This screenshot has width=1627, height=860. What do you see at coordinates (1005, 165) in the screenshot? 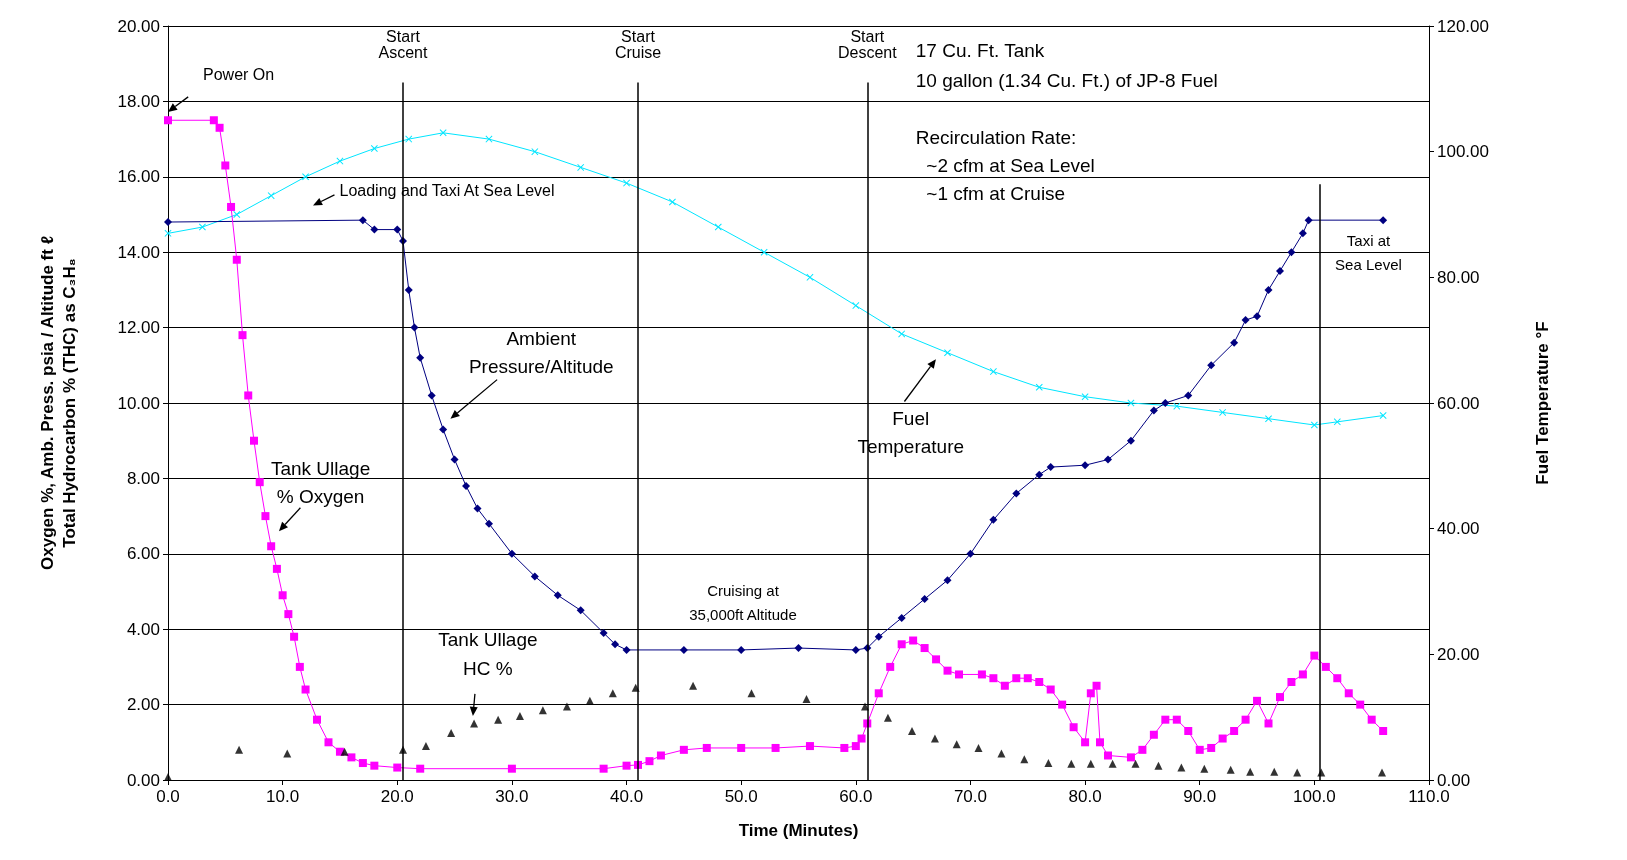
I see `annotation: Recirculation Rate: ~2 cfm at Sea Level ~1 cfm at Cruise` at bounding box center [1005, 165].